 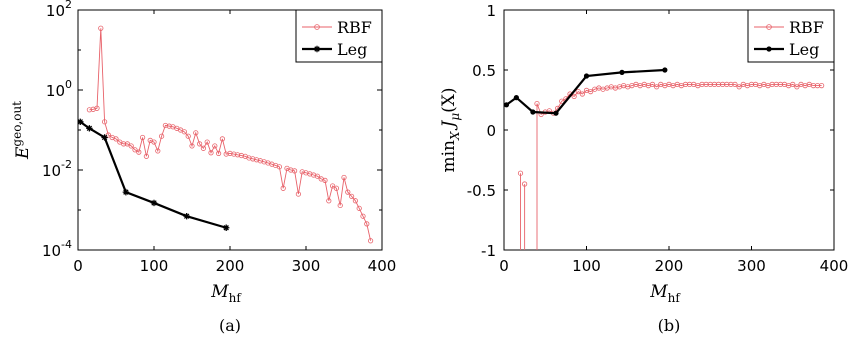 What do you see at coordinates (484, 71) in the screenshot?
I see `y-tick-label: 0.5` at bounding box center [484, 71].